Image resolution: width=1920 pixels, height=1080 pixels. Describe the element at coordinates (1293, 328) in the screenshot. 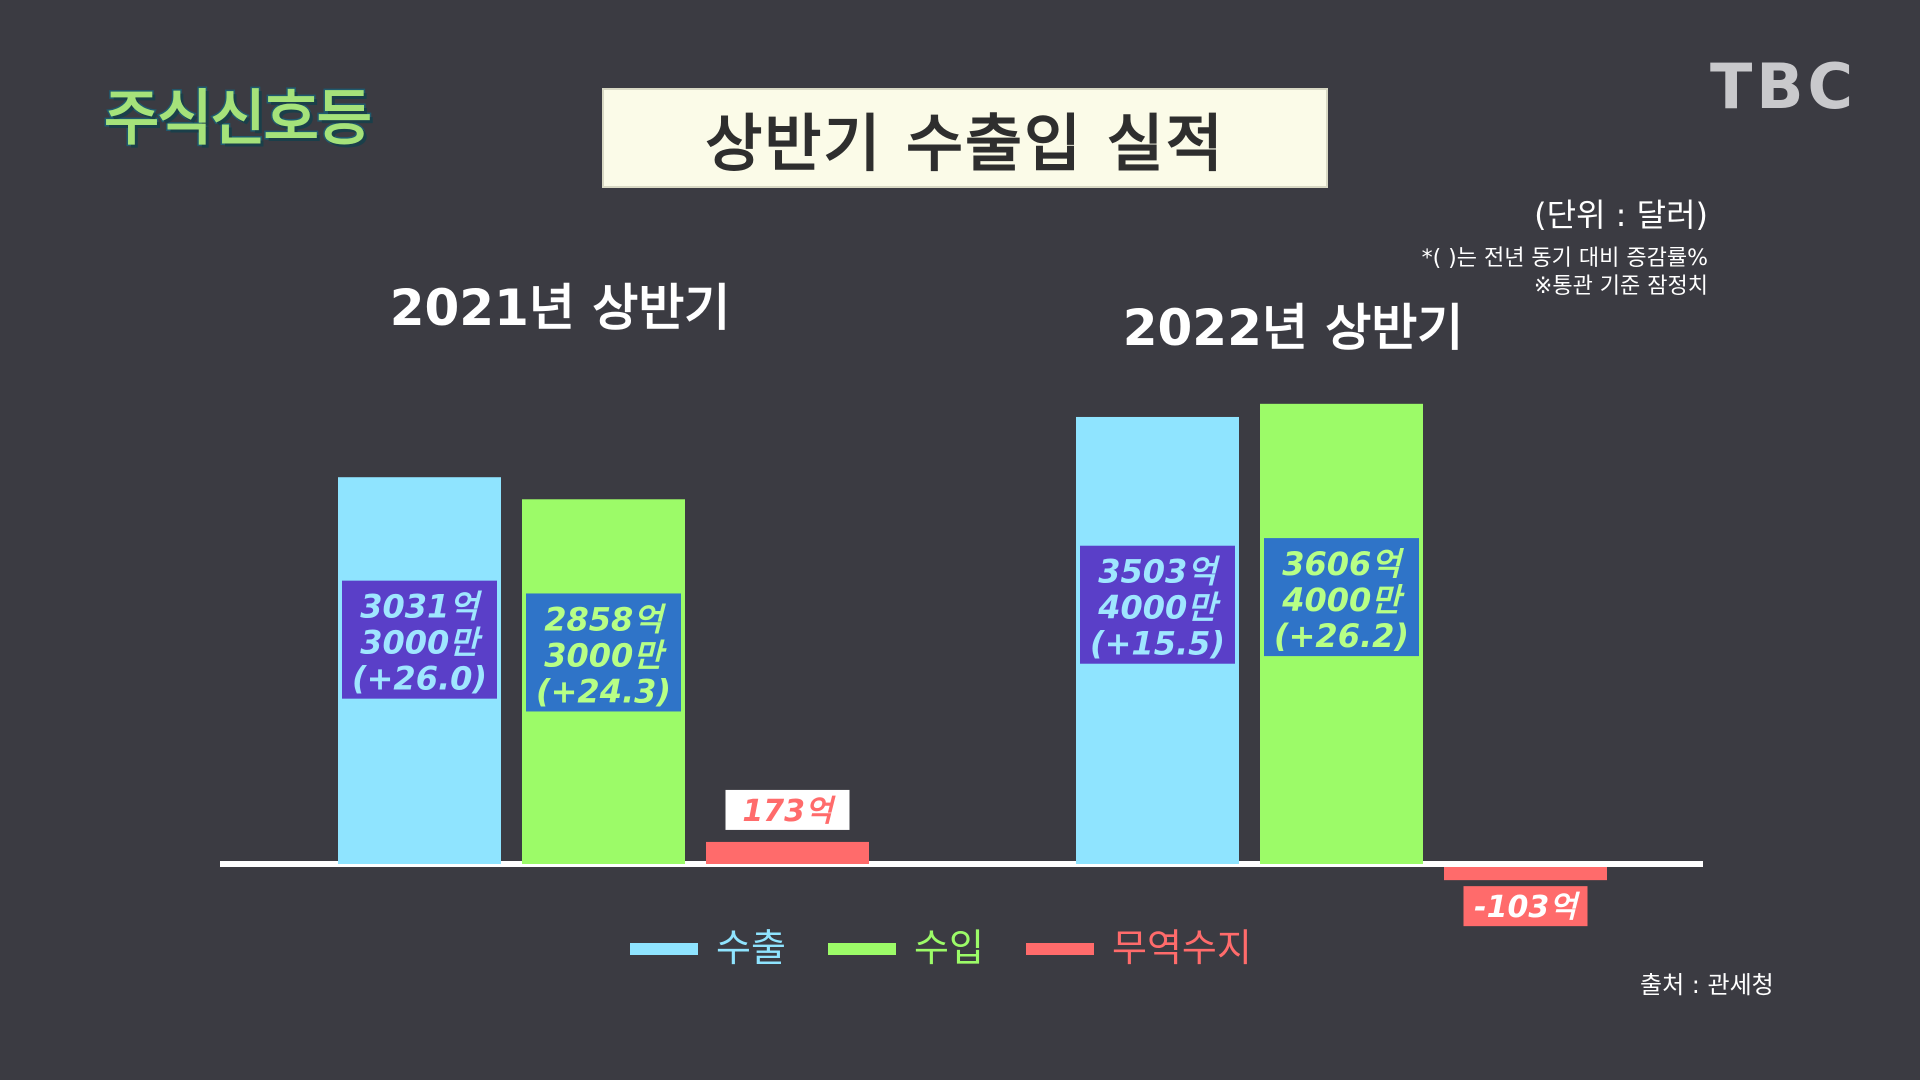

I see `category-label: 2022년 상반기` at that location.